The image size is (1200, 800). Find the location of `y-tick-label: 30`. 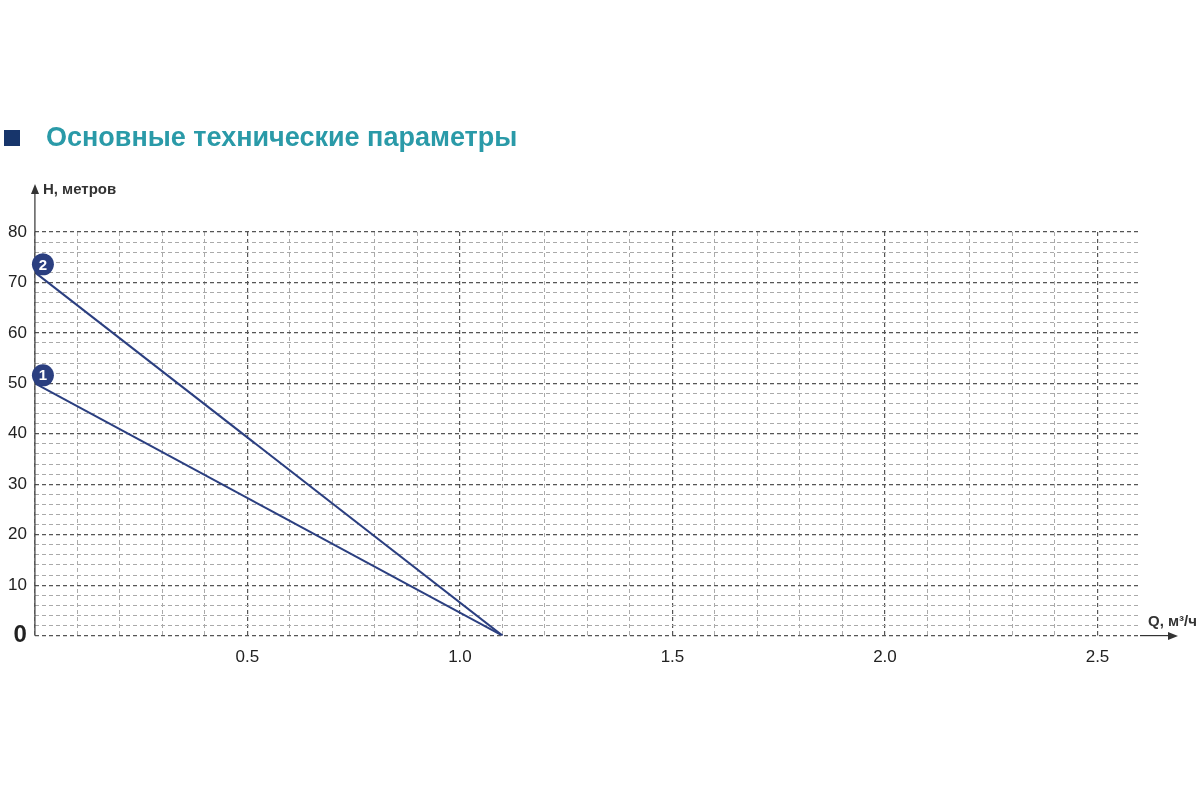

y-tick-label: 30 is located at coordinates (17, 483).